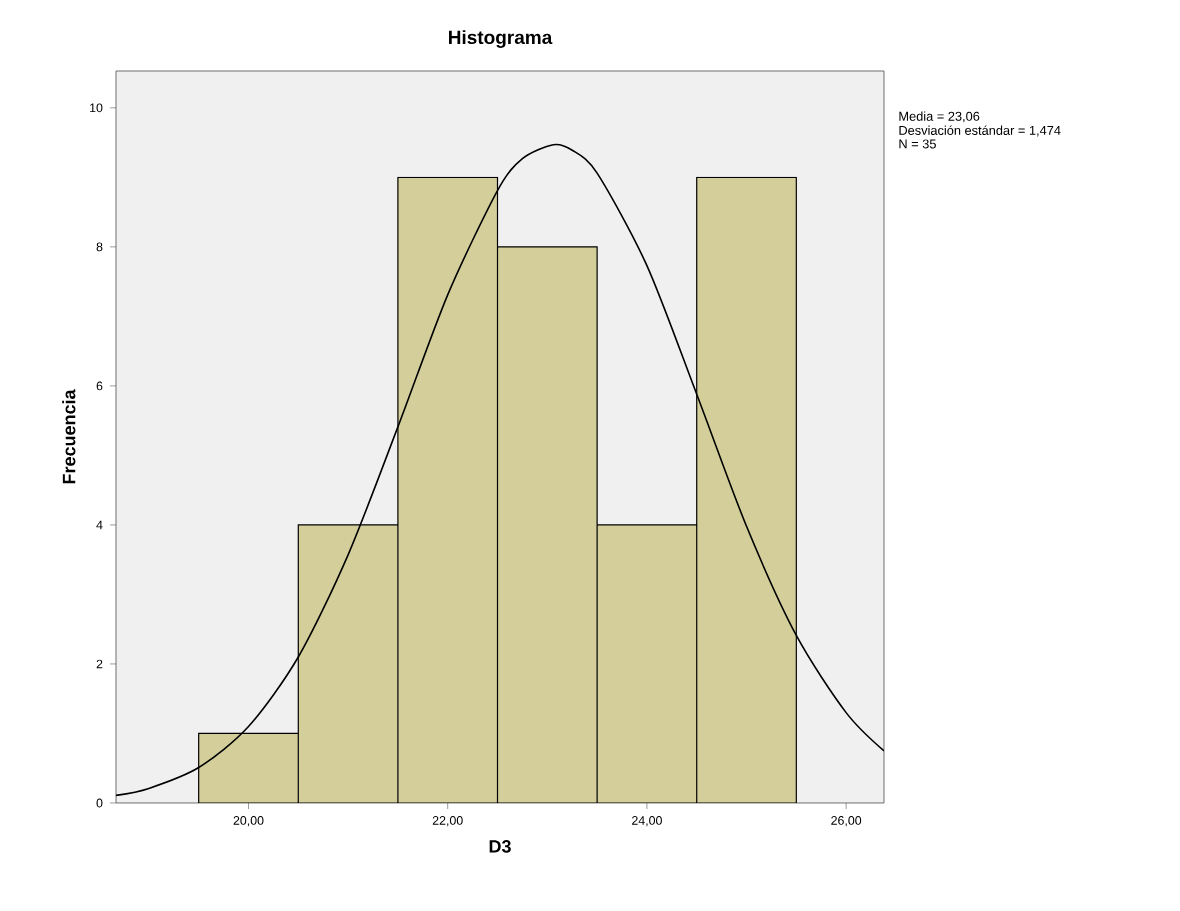 This screenshot has width=1180, height=911. Describe the element at coordinates (99, 664) in the screenshot. I see `y-tick-label: 2` at that location.